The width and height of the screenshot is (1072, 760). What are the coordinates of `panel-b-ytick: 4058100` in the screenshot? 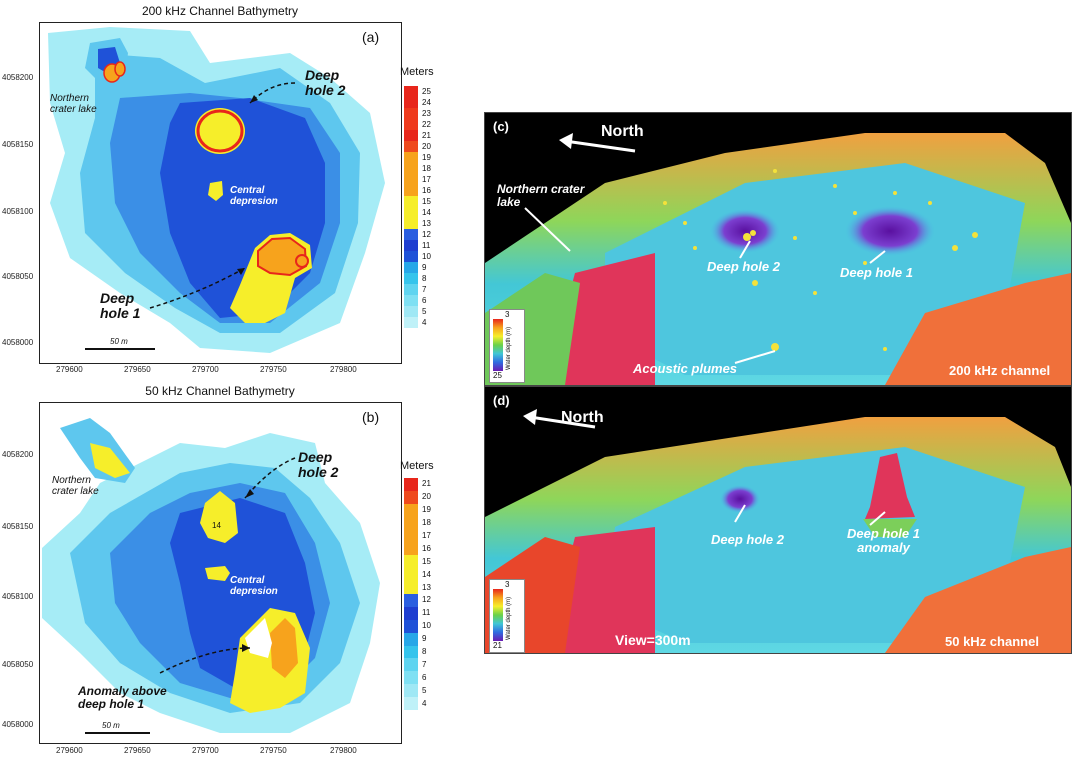 It's located at (18, 596).